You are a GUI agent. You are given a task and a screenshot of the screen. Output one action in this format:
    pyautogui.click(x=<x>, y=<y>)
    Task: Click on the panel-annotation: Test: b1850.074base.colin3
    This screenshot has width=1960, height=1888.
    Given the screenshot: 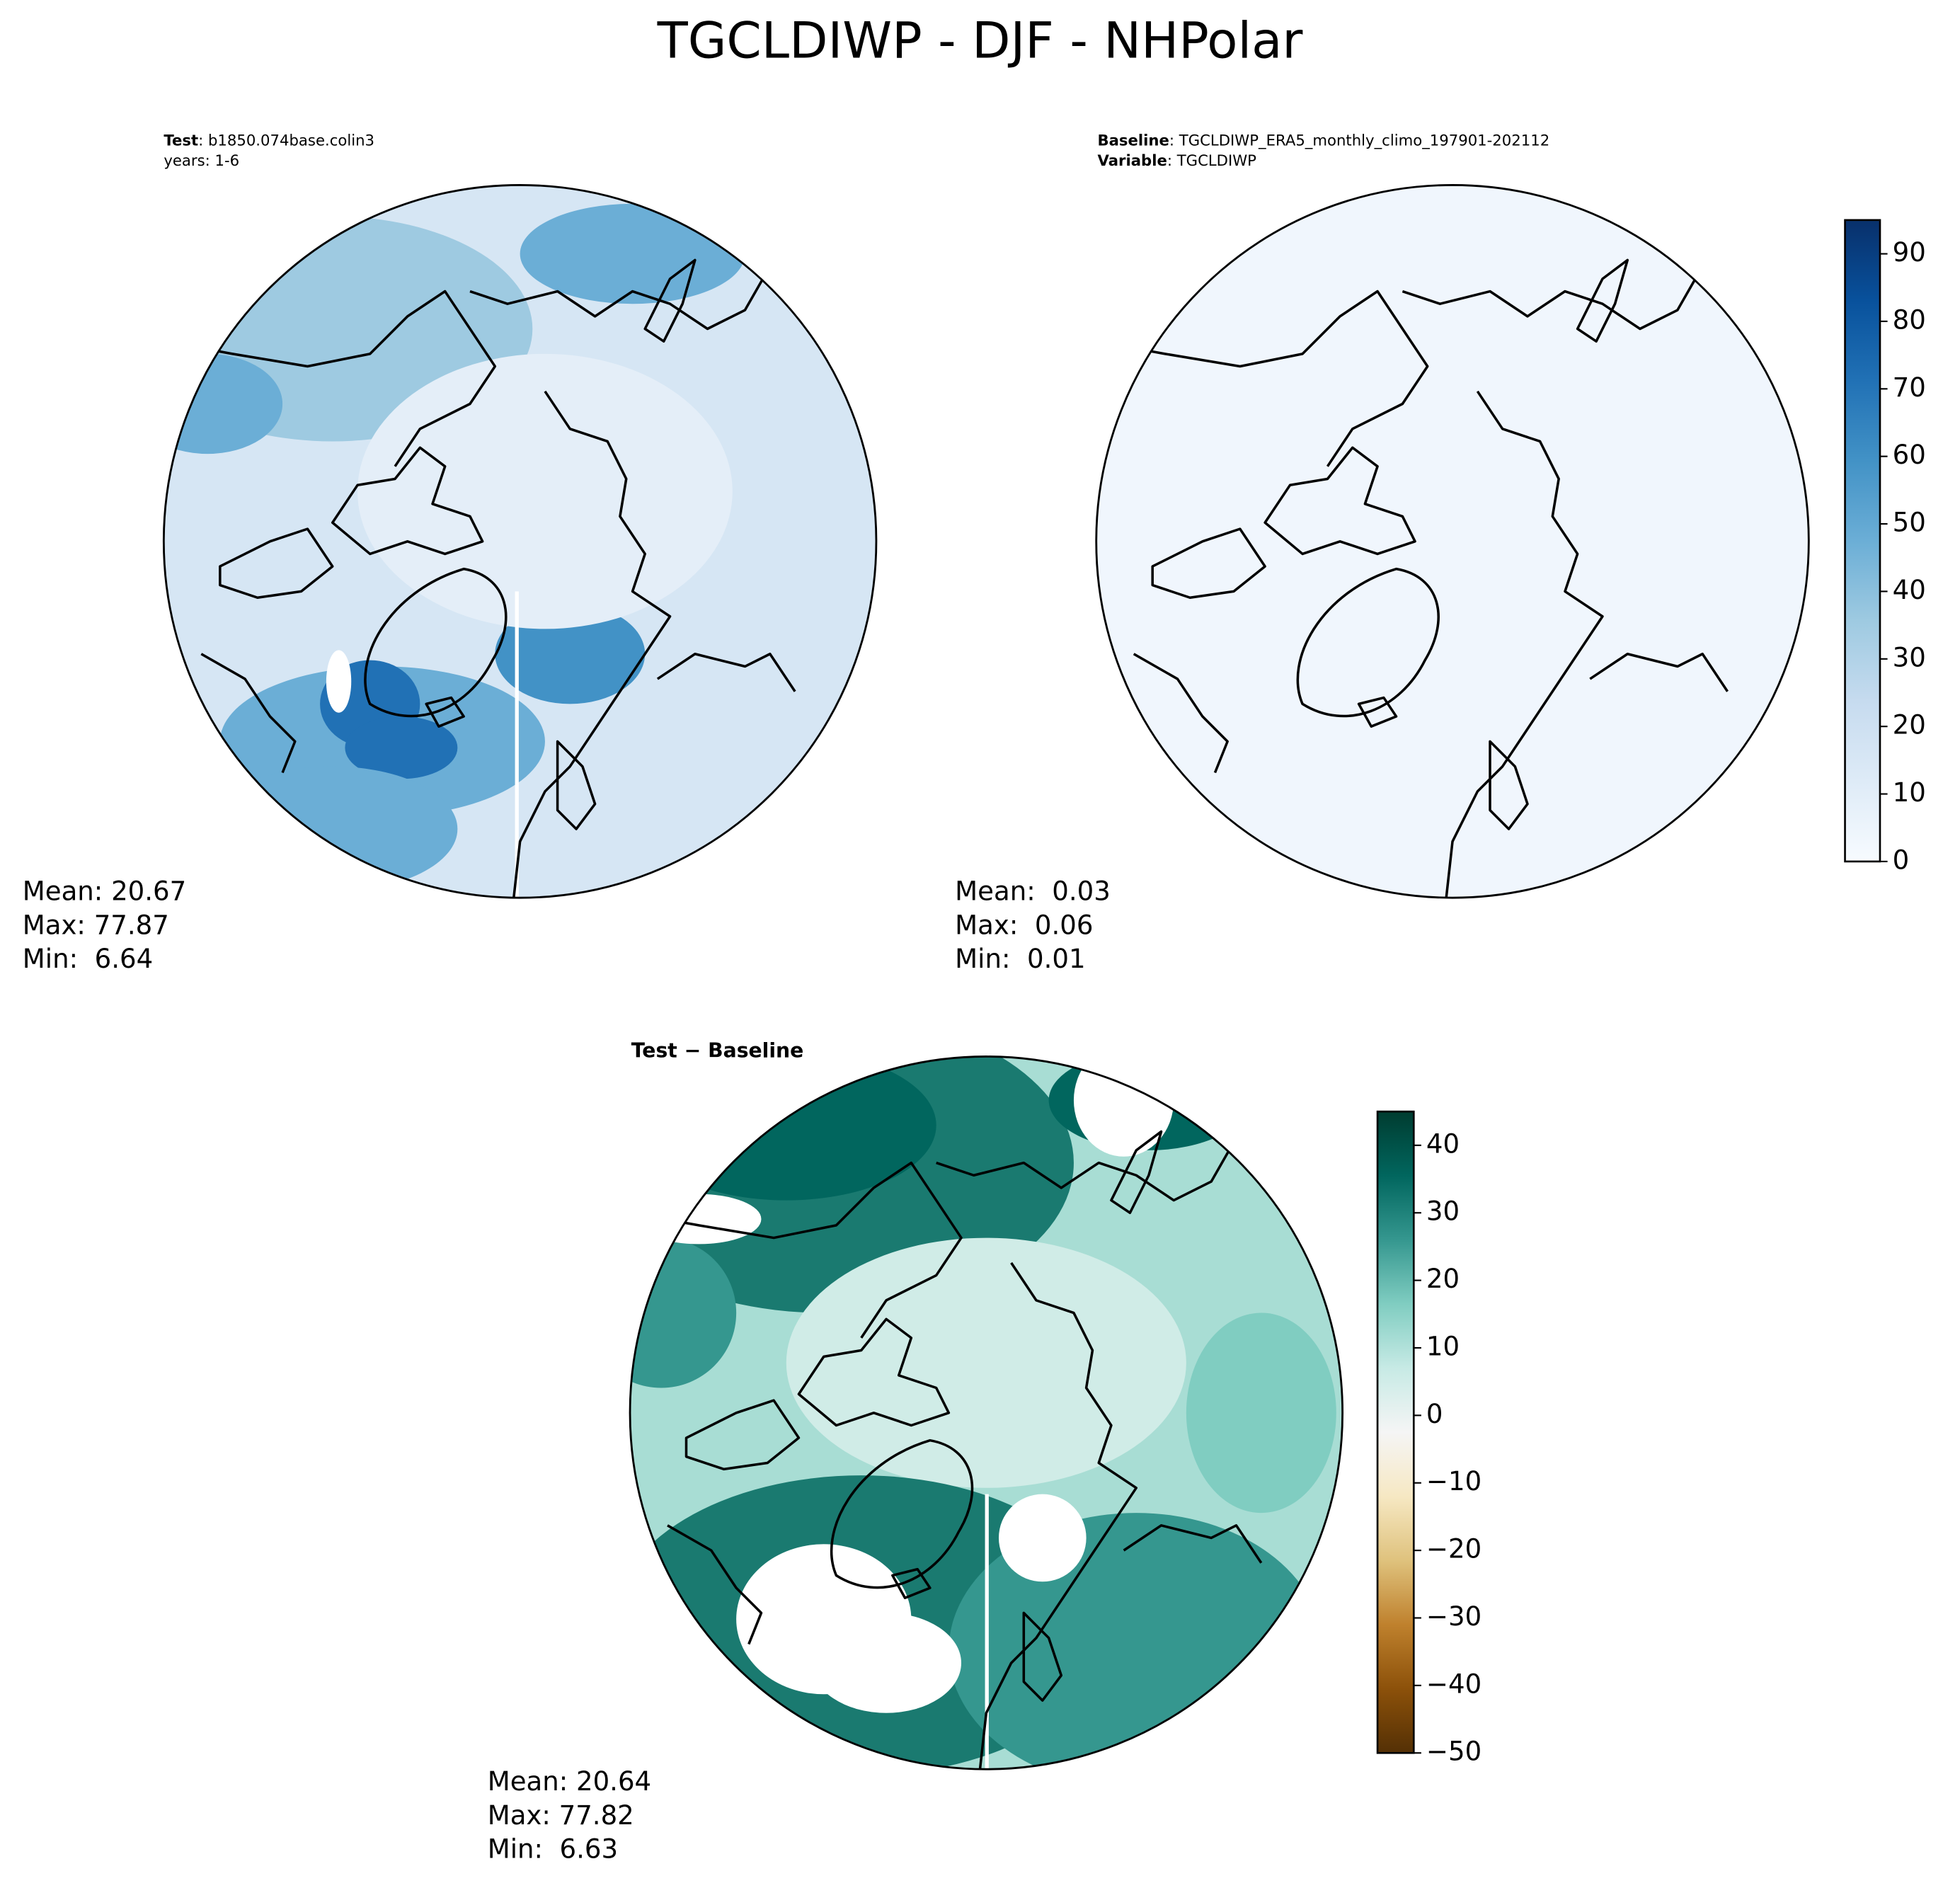 What is the action you would take?
    pyautogui.click(x=269, y=140)
    